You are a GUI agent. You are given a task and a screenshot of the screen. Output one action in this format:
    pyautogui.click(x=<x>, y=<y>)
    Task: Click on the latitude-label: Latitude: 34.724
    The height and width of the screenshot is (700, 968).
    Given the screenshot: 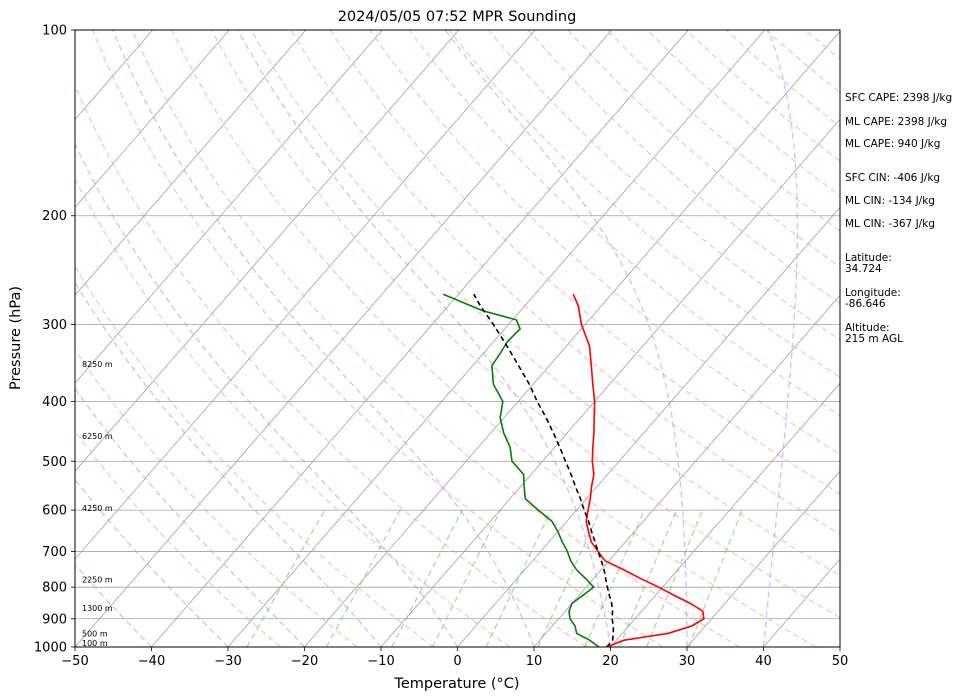 What is the action you would take?
    pyautogui.click(x=868, y=263)
    